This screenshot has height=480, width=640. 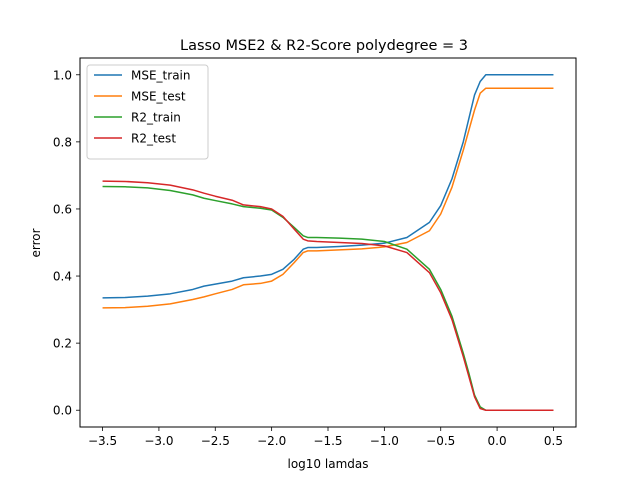 I want to click on x-tick-label: 0.5, so click(x=553, y=441).